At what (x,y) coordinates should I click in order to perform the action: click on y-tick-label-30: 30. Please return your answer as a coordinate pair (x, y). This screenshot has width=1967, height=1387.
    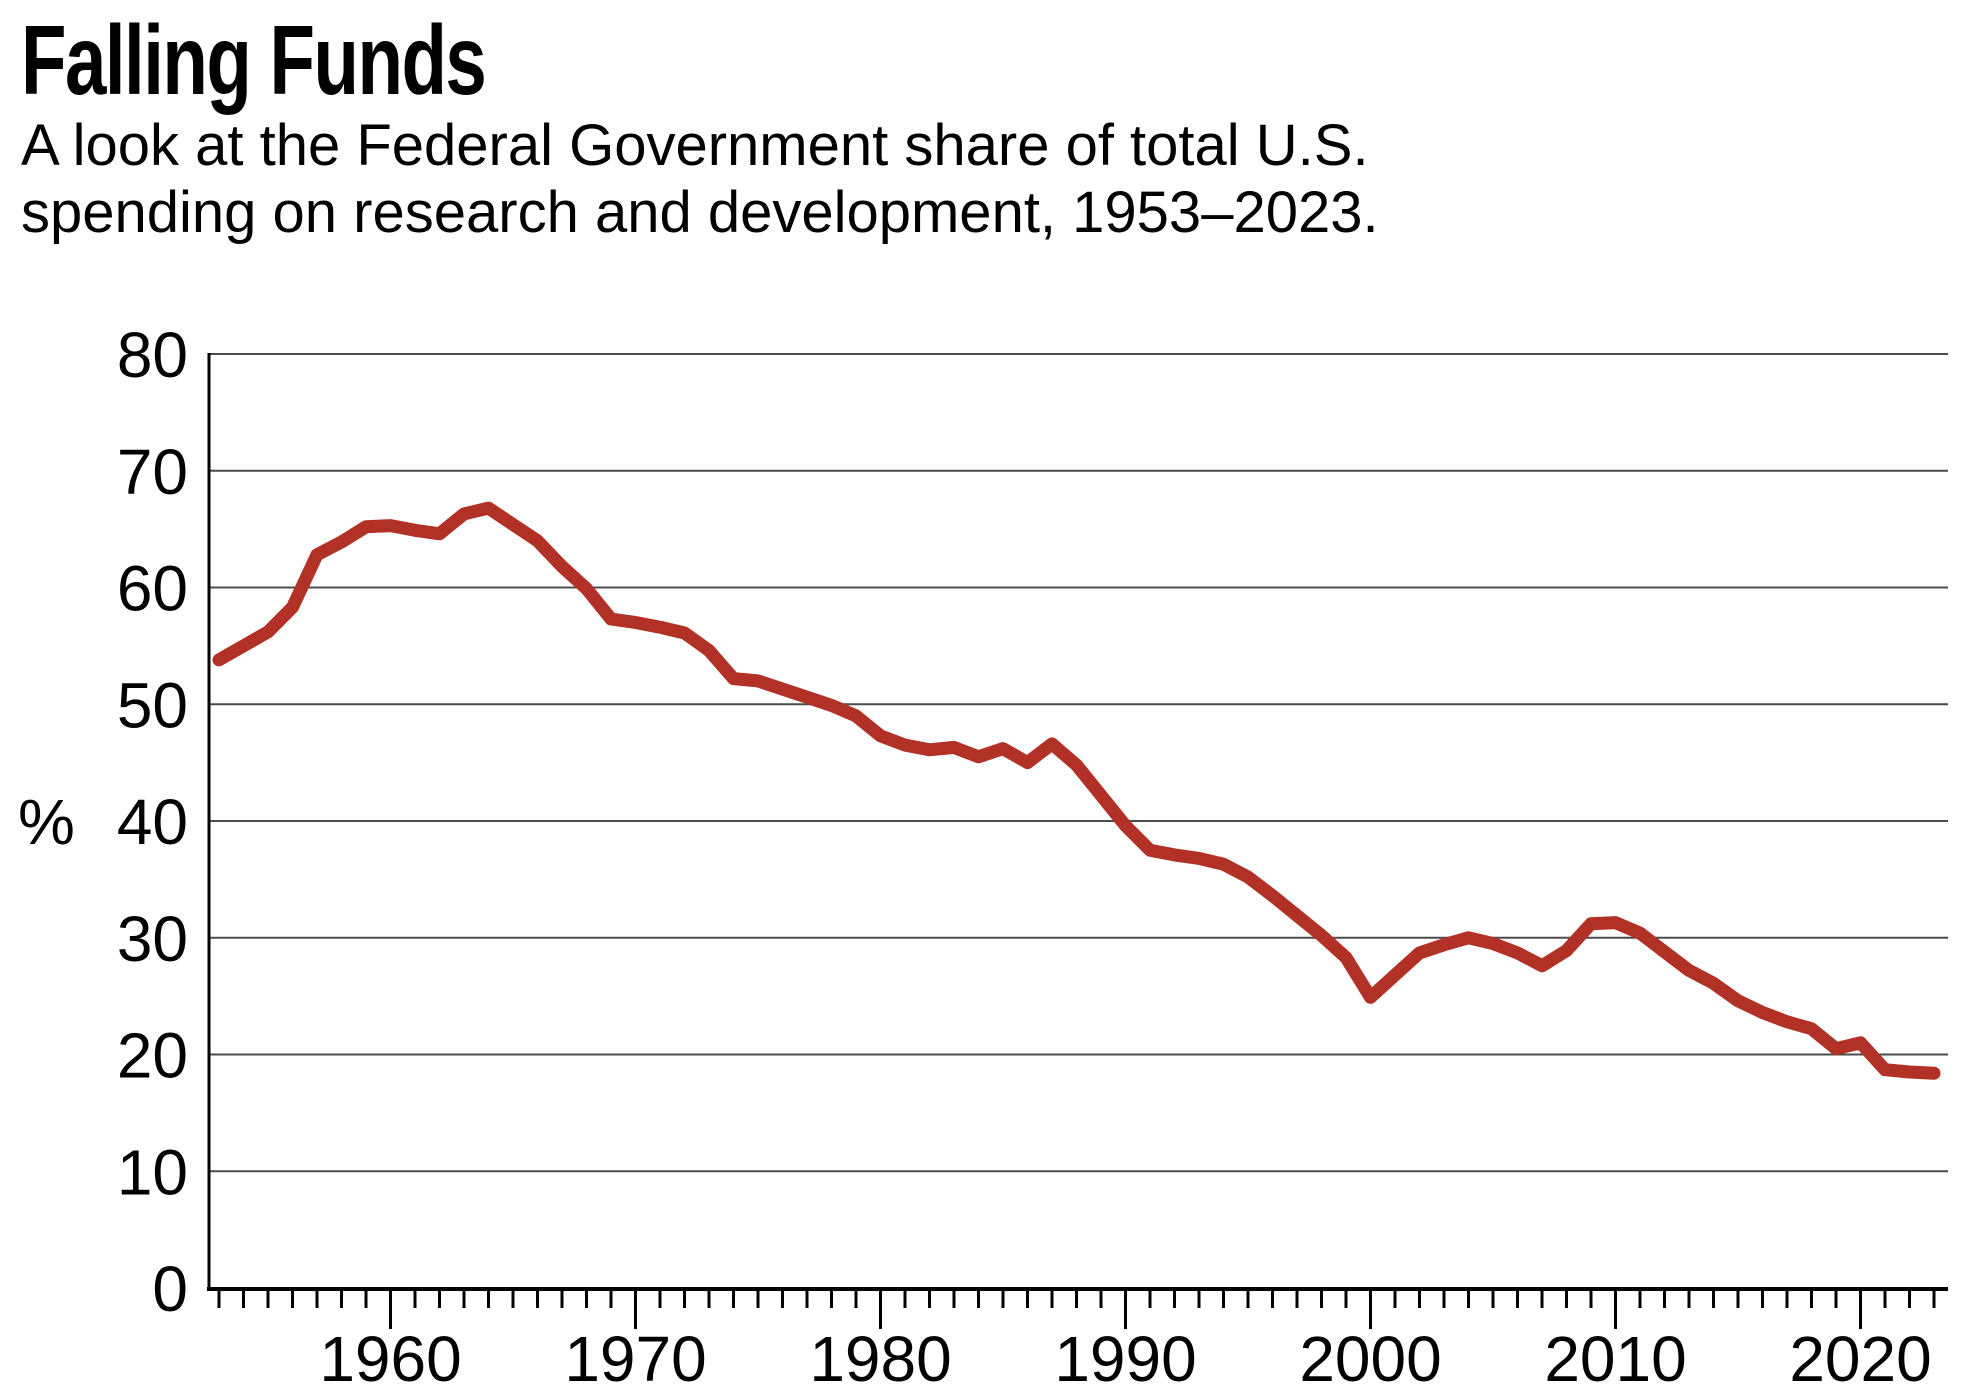
    Looking at the image, I should click on (152, 939).